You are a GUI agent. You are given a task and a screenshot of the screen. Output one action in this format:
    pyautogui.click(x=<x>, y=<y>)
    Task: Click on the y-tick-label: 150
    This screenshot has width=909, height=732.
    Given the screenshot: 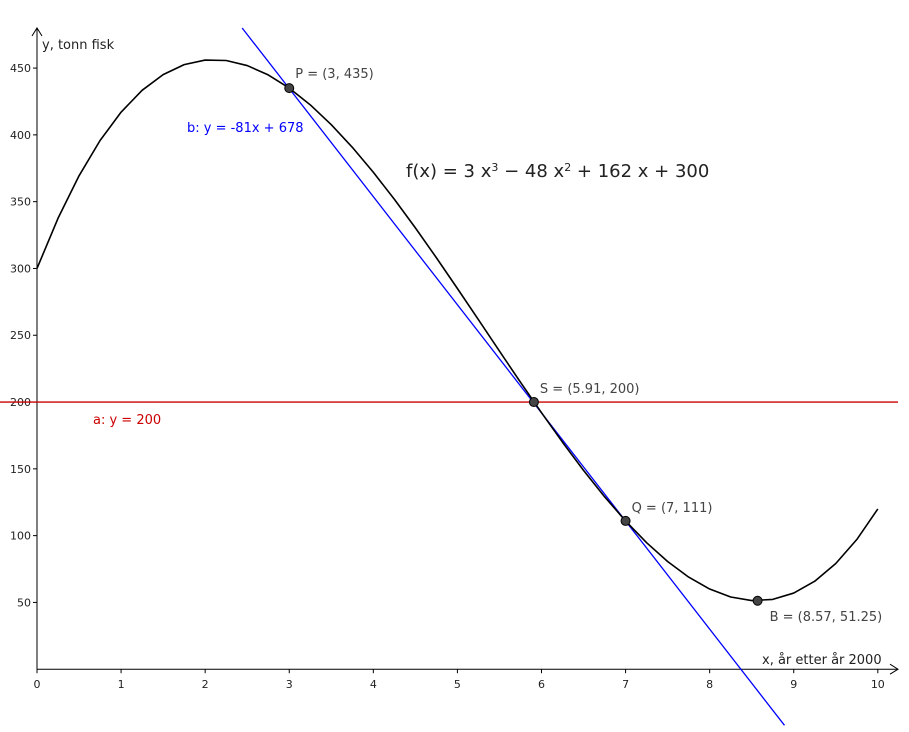 What is the action you would take?
    pyautogui.click(x=20, y=469)
    